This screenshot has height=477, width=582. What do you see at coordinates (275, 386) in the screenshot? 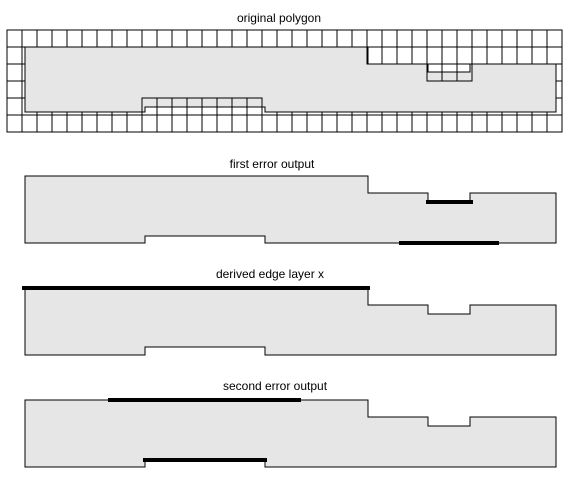
I see `panel-second-error-title: second error output` at bounding box center [275, 386].